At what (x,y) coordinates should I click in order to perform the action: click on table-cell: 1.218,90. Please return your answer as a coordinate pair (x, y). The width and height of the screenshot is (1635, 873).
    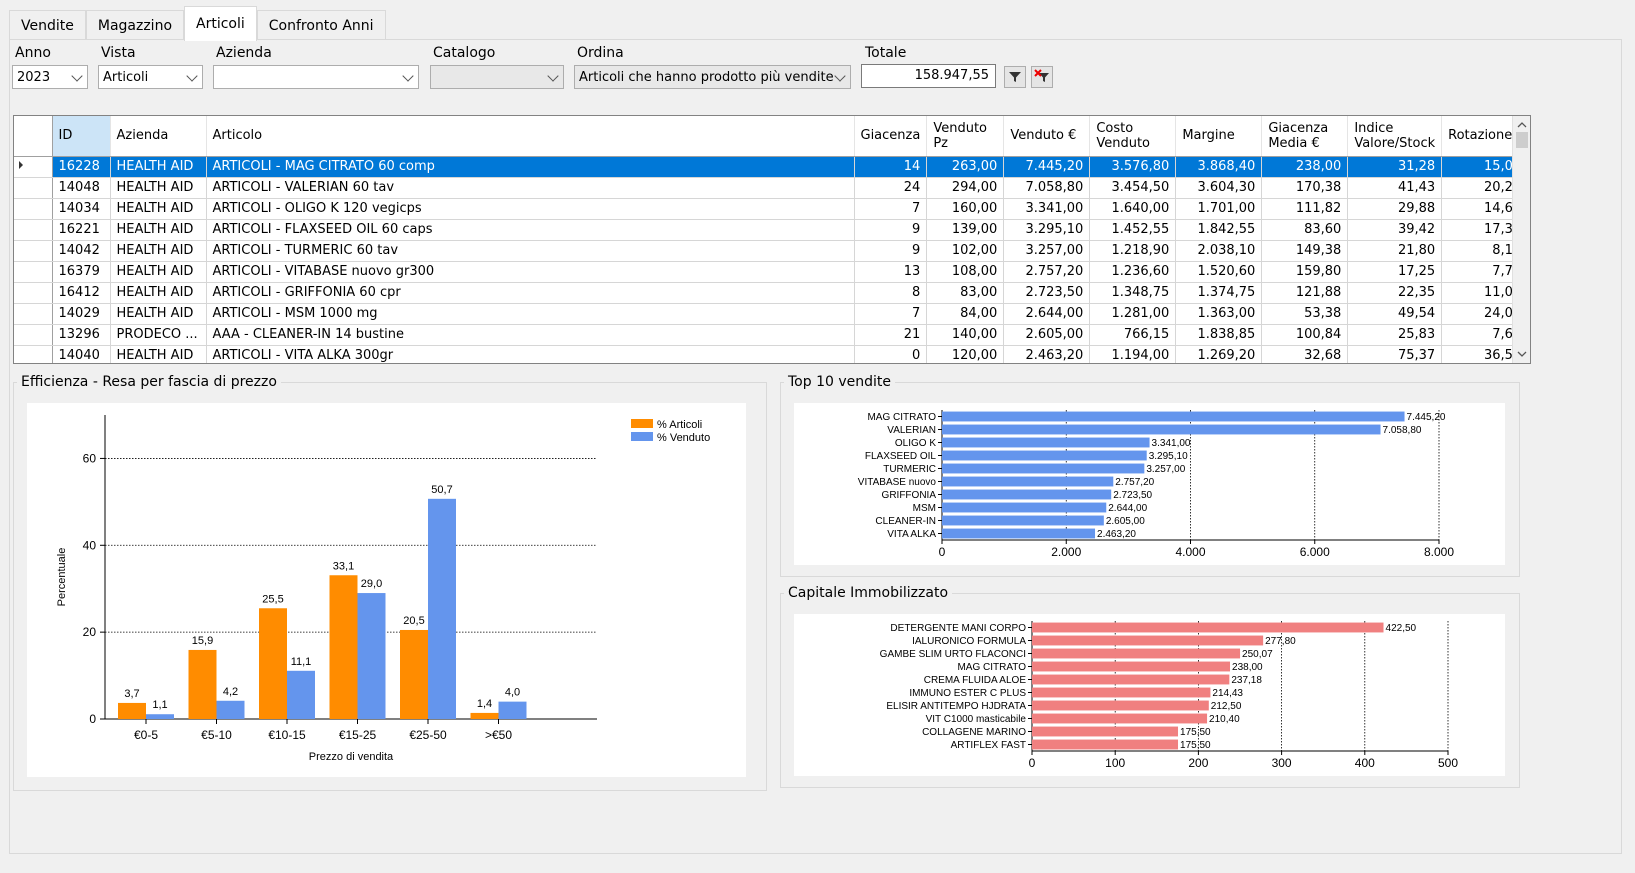
    Looking at the image, I should click on (1133, 251).